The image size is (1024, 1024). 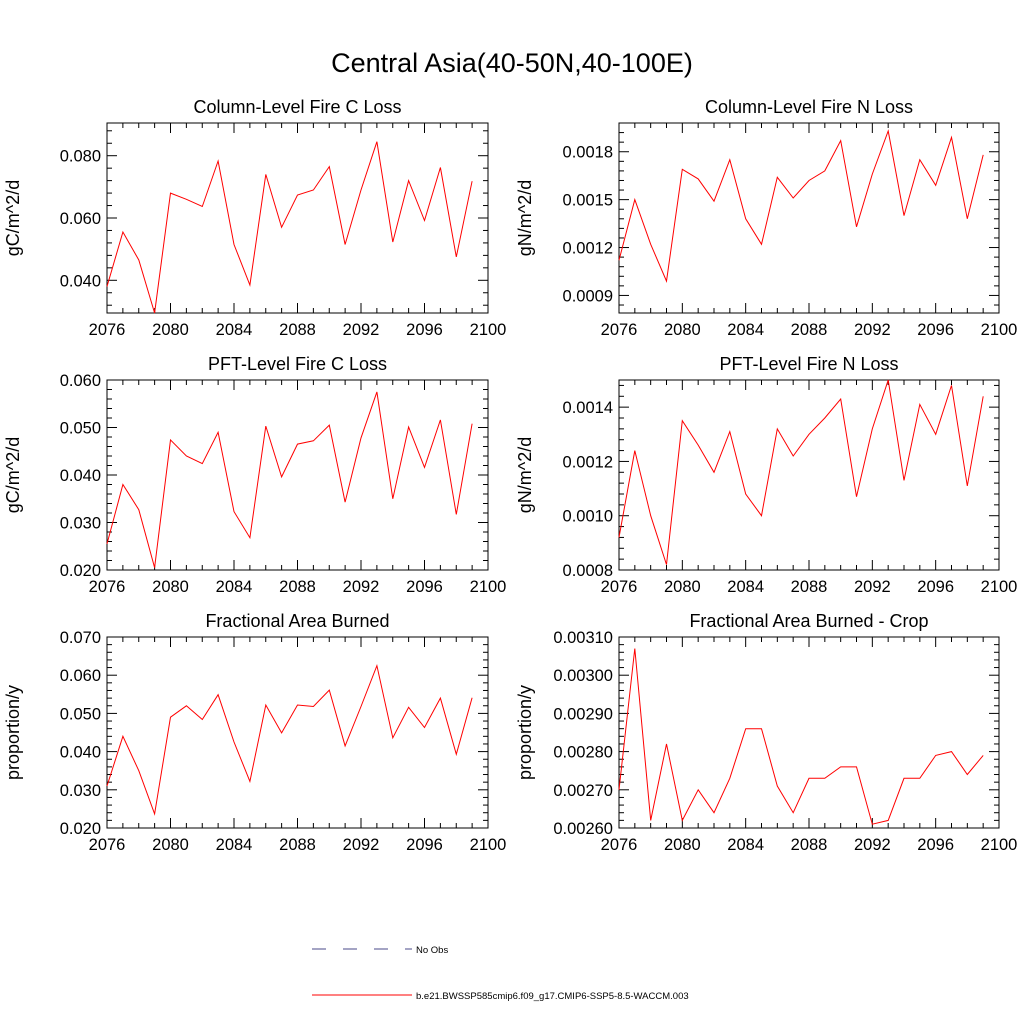 What do you see at coordinates (297, 107) in the screenshot?
I see `panel-title: Column-Level Fire C Loss` at bounding box center [297, 107].